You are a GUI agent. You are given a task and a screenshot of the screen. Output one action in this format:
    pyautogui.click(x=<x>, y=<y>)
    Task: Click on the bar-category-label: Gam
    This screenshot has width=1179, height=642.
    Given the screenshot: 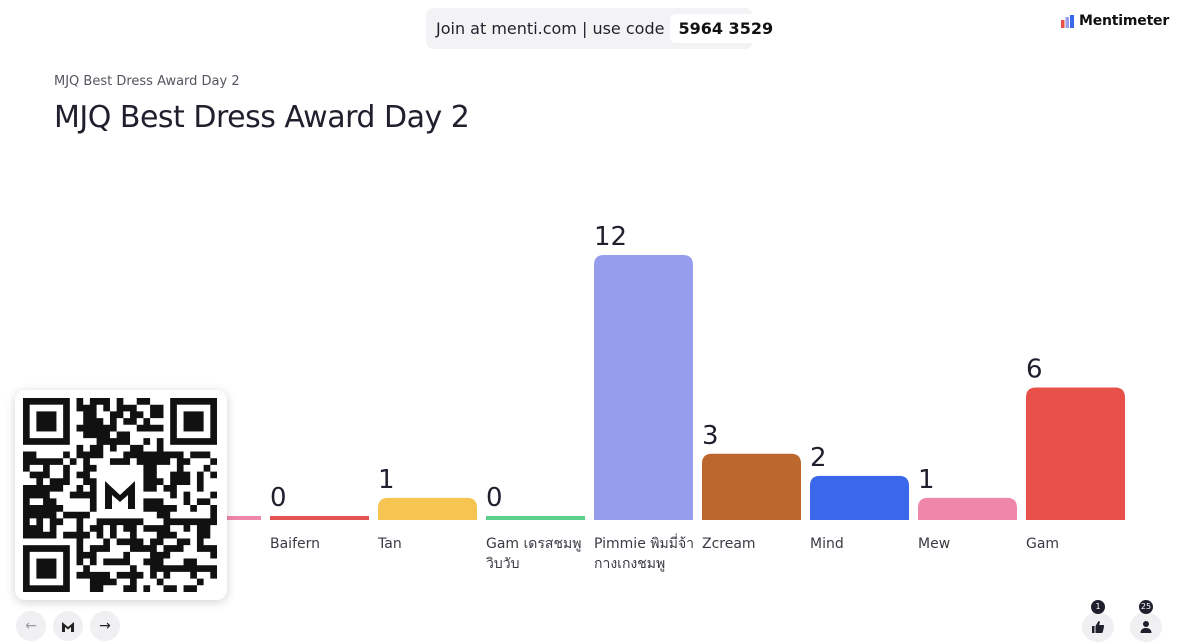 What is the action you would take?
    pyautogui.click(x=1042, y=544)
    